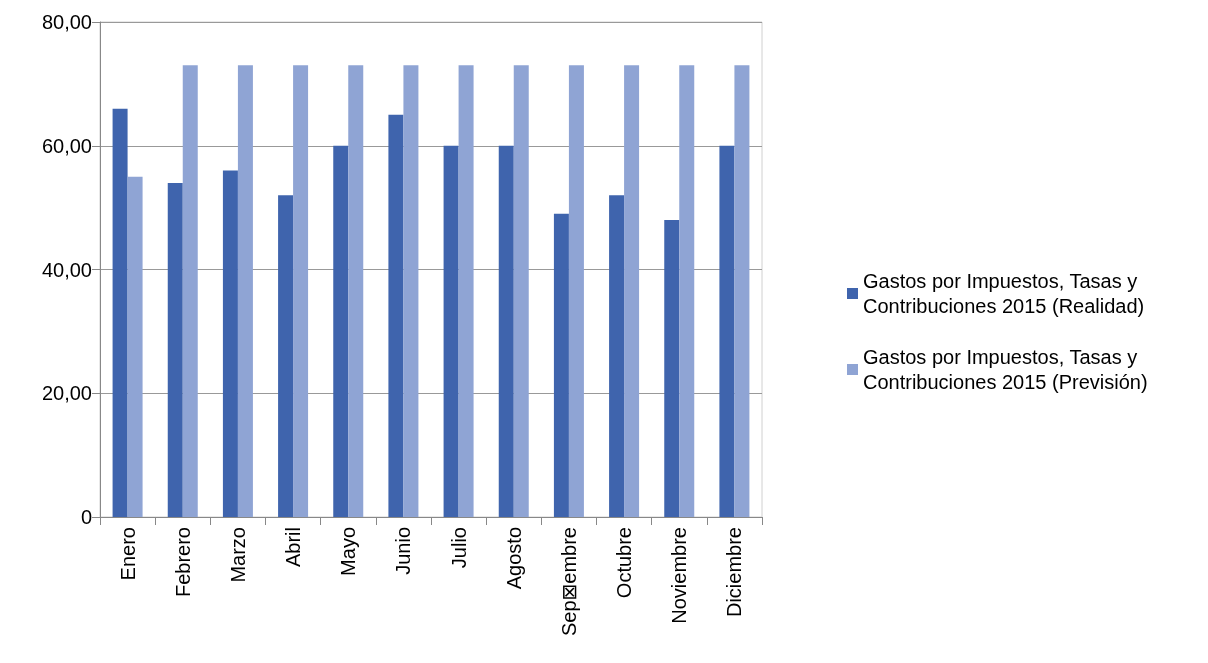  Describe the element at coordinates (237, 555) in the screenshot. I see `x-tick-label: Marzo` at that location.